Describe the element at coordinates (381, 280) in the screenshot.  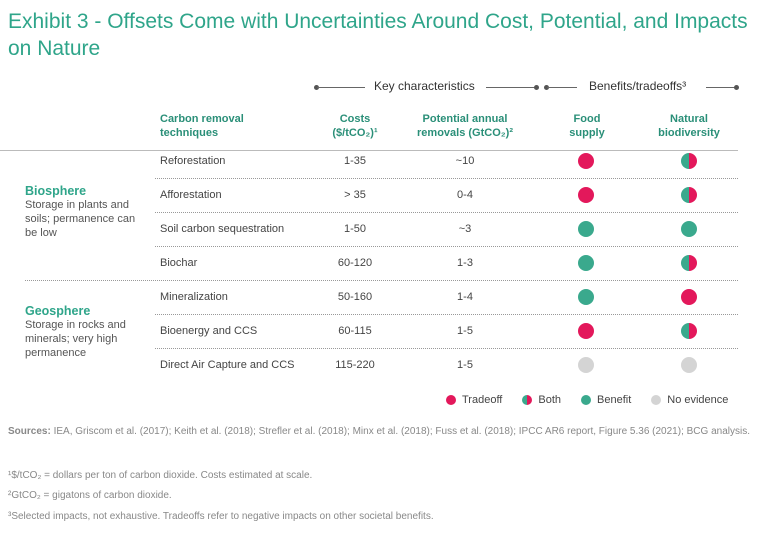
I see `group-divider` at that location.